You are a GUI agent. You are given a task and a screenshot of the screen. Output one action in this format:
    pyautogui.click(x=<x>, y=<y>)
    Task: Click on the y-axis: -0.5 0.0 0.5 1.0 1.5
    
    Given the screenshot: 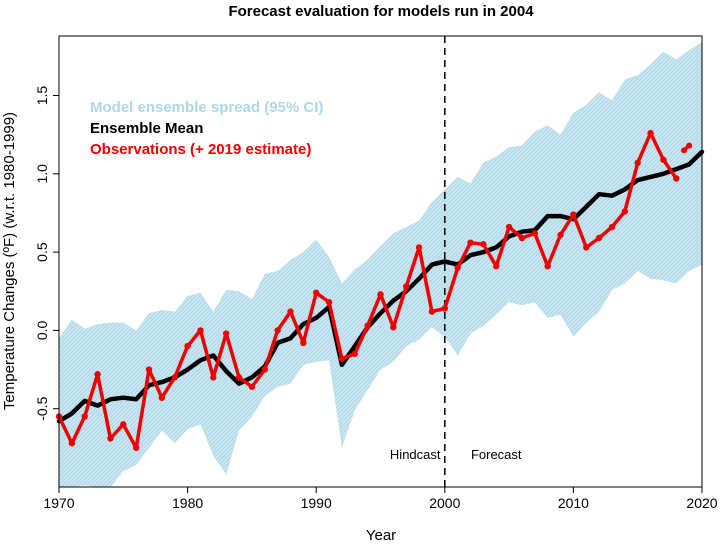 What is the action you would take?
    pyautogui.click(x=46, y=253)
    